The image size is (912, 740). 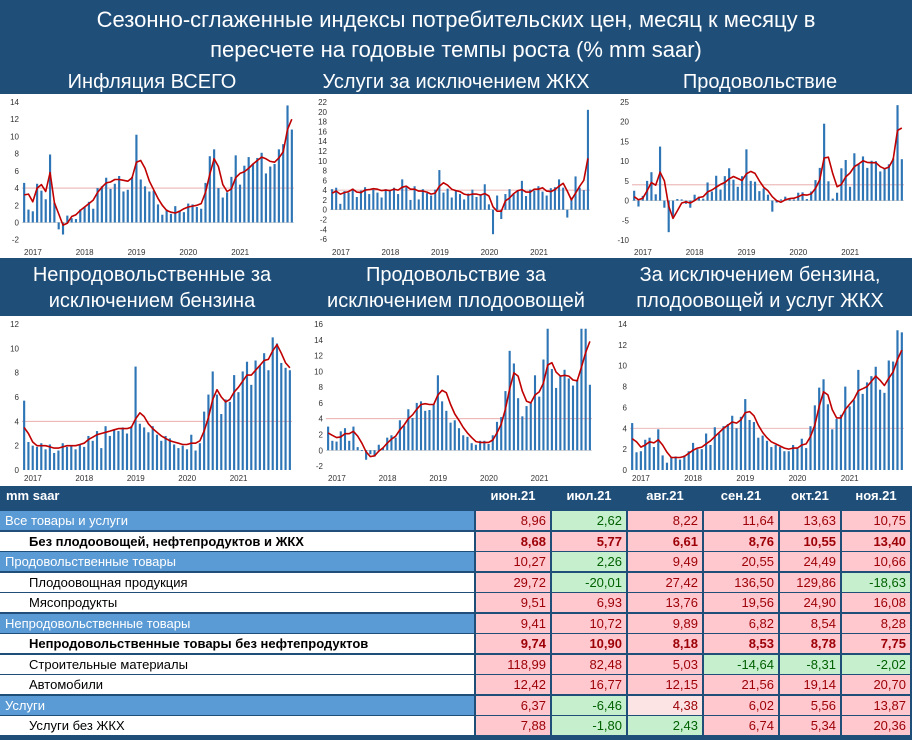 I want to click on x-tick-label: 2018, so click(x=695, y=252).